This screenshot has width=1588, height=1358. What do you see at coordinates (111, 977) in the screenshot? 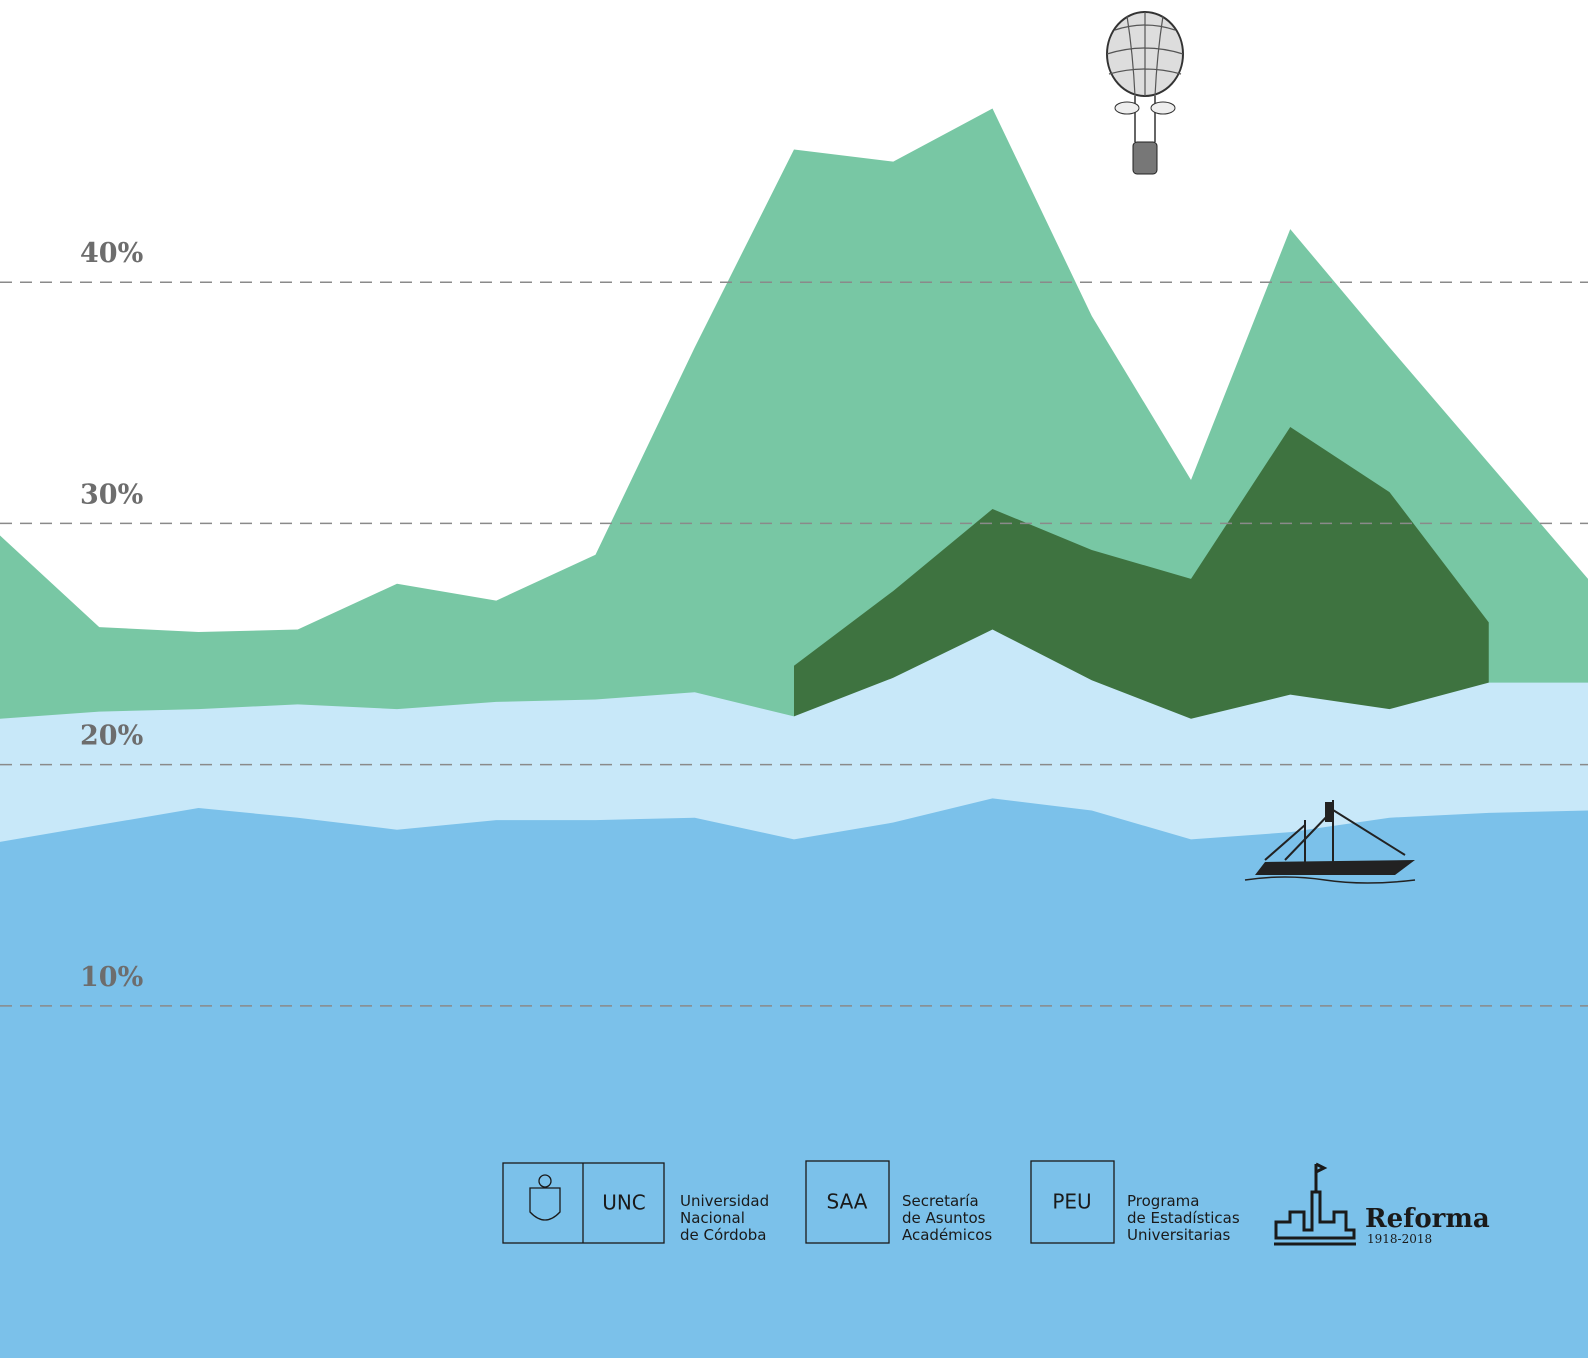
I see `y-tick-label: 10%` at bounding box center [111, 977].